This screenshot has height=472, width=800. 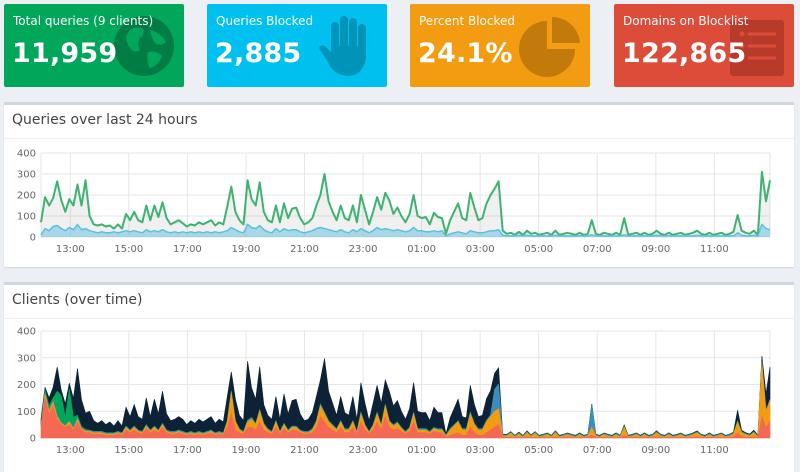 I want to click on queries-panel-title: Queries over last 24 hours, so click(x=105, y=120).